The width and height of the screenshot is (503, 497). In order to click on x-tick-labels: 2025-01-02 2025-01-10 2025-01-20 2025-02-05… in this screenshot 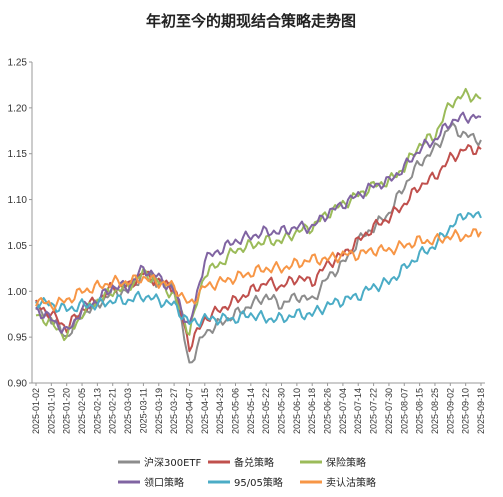, I will do `click(258, 408)`.